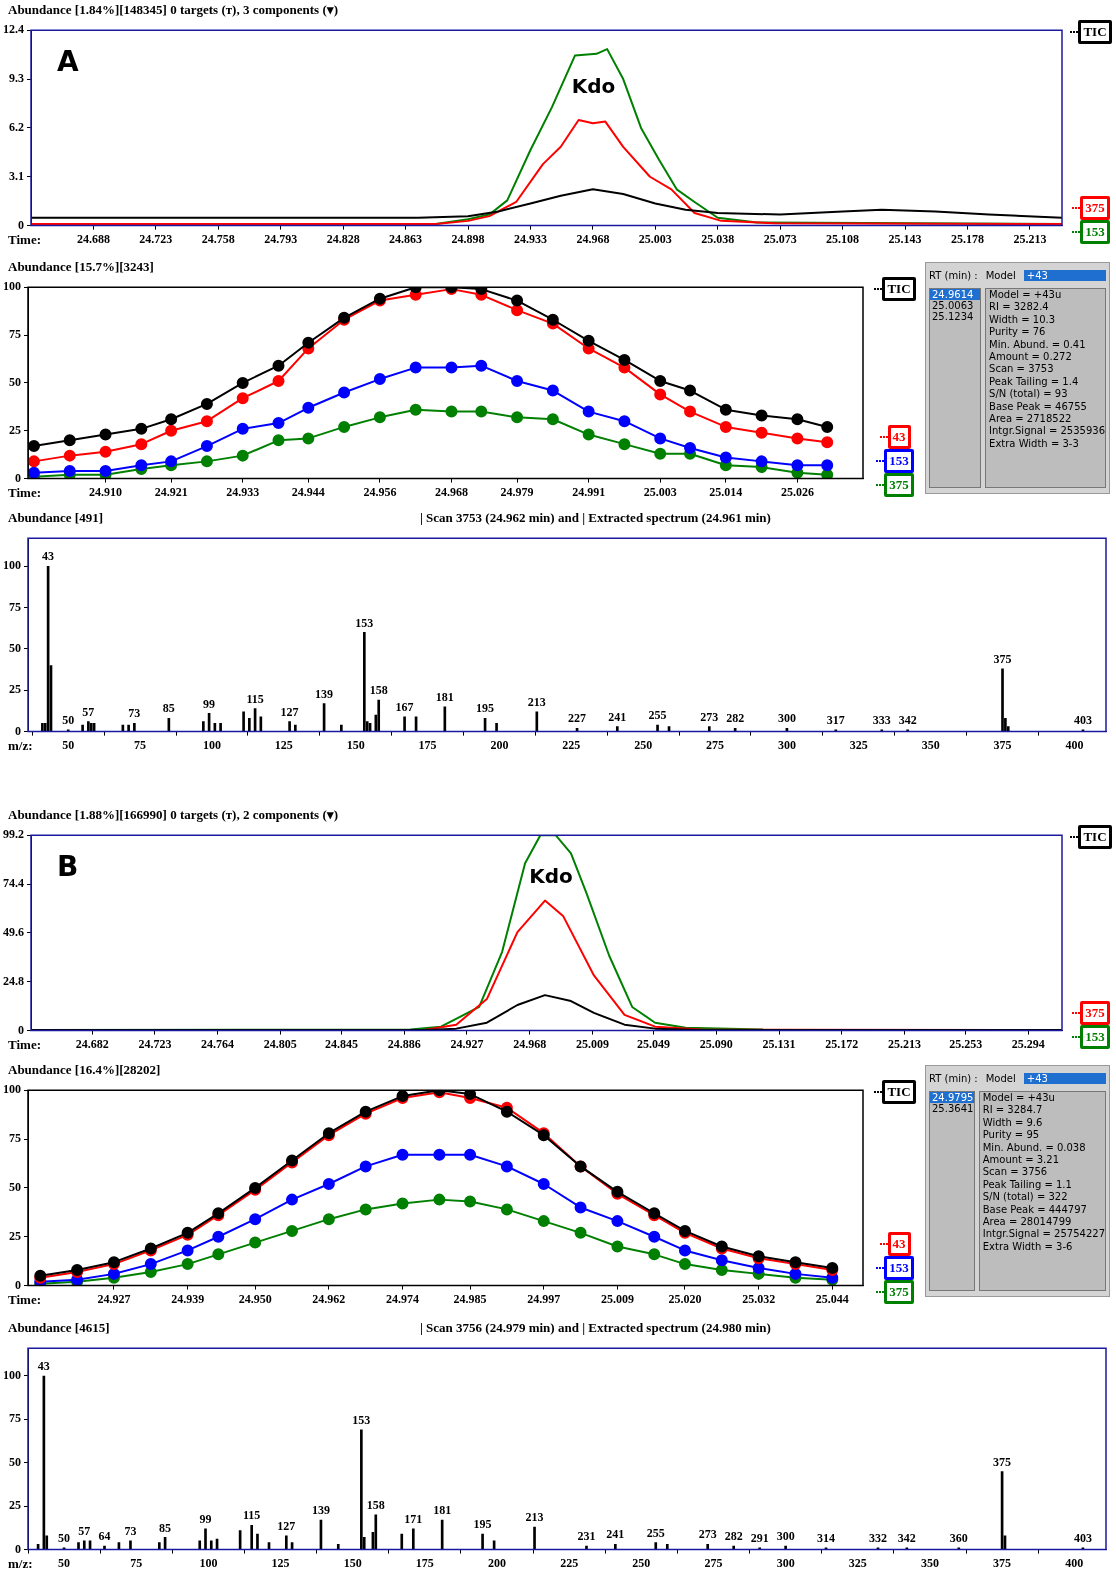 Image resolution: width=1116 pixels, height=1579 pixels. Describe the element at coordinates (589, 491) in the screenshot. I see `x-tick-label: 24.991` at that location.